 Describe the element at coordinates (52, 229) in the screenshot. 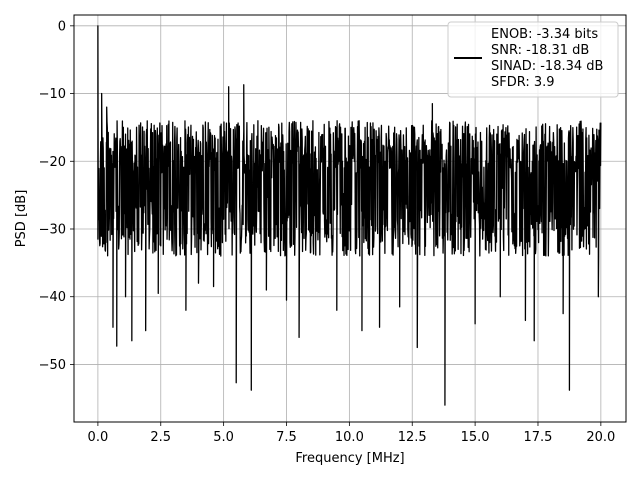

I see `y-tick-label: −30` at that location.